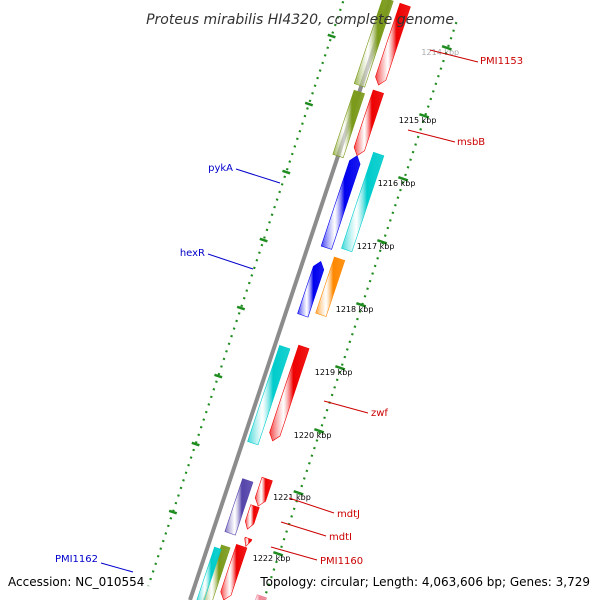 The width and height of the screenshot is (600, 600). What do you see at coordinates (471, 142) in the screenshot?
I see `gene-label-msbb: msbB` at bounding box center [471, 142].